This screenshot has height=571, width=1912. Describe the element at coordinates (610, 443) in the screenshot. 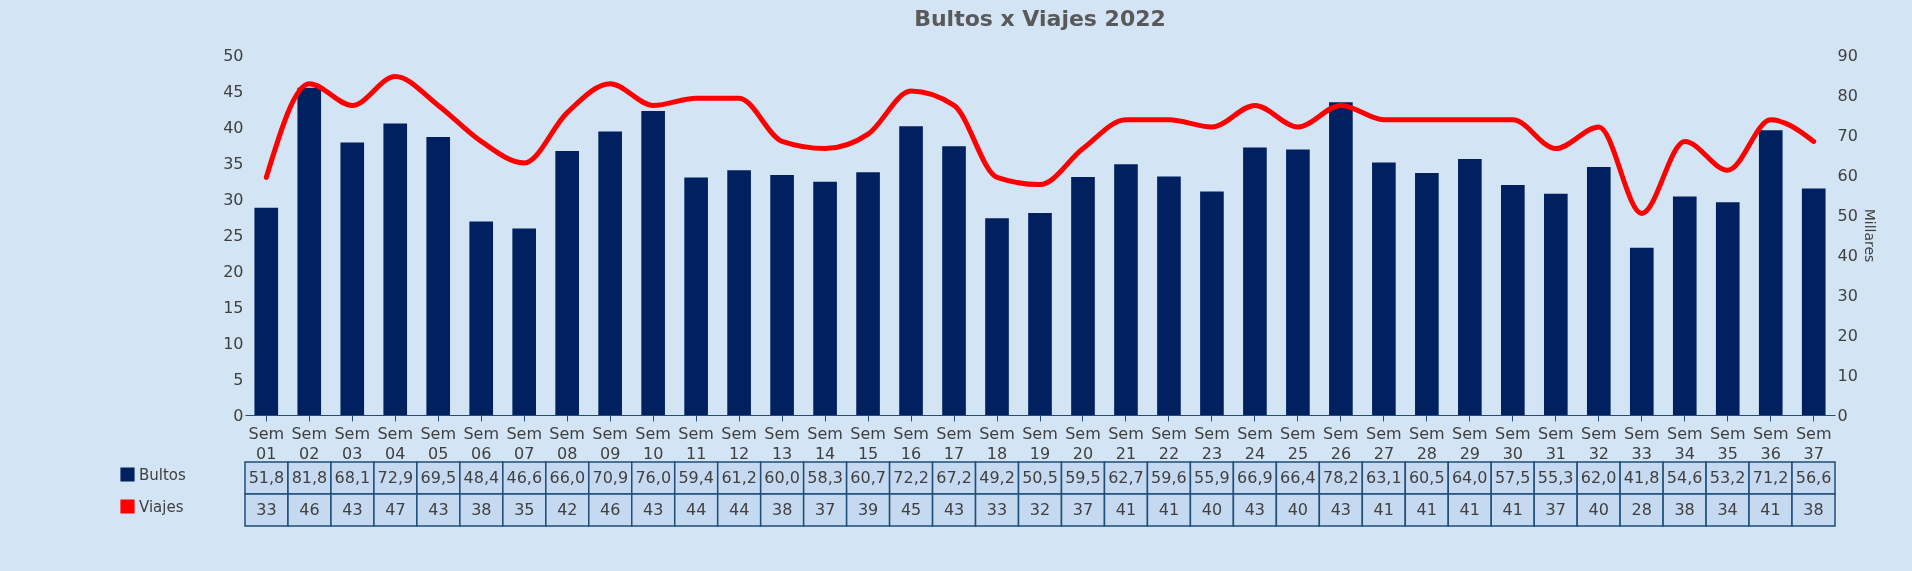

I see `x-tick-label: Sem 09` at that location.